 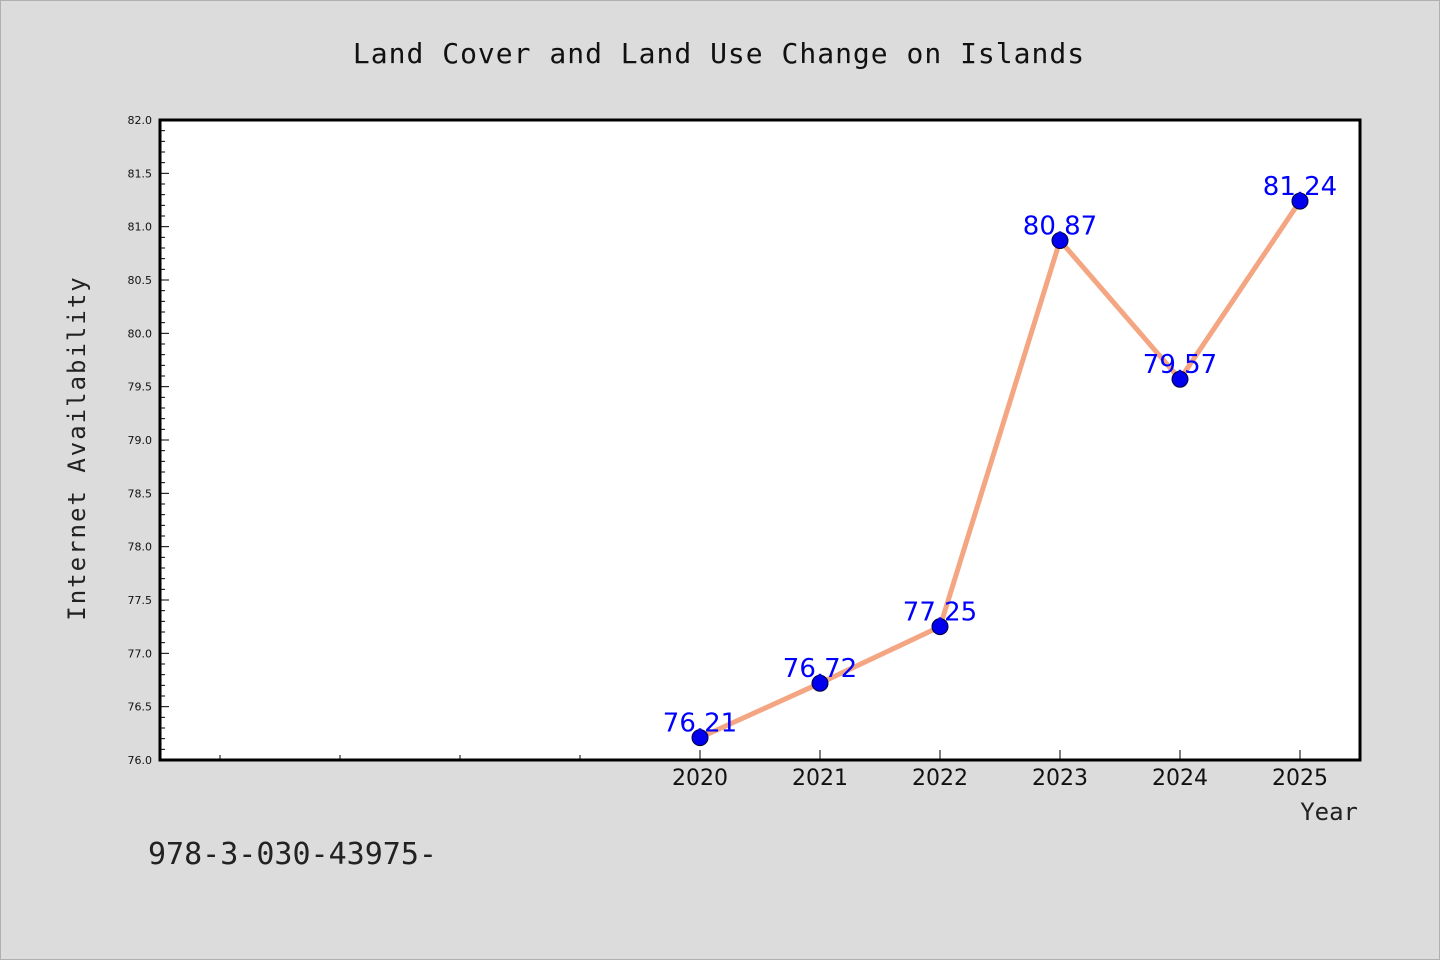 I want to click on y-tick-label: 76.5, so click(x=140, y=707).